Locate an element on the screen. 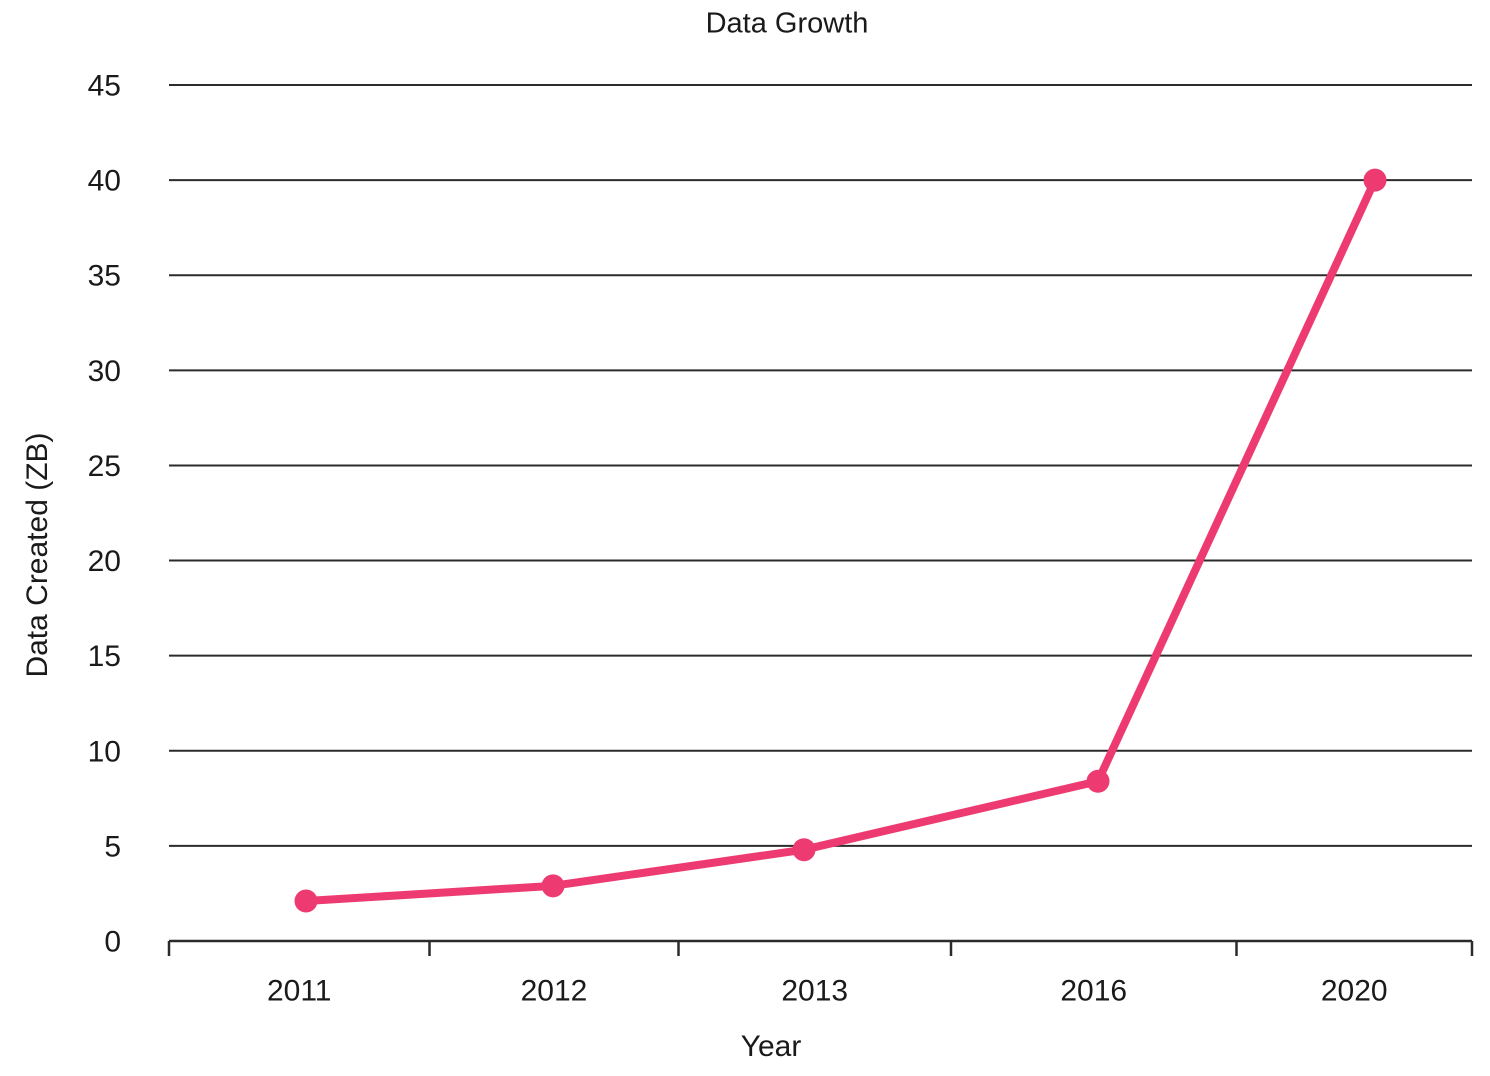 This screenshot has width=1490, height=1076. y-tick-label-35: 35 is located at coordinates (104, 276).